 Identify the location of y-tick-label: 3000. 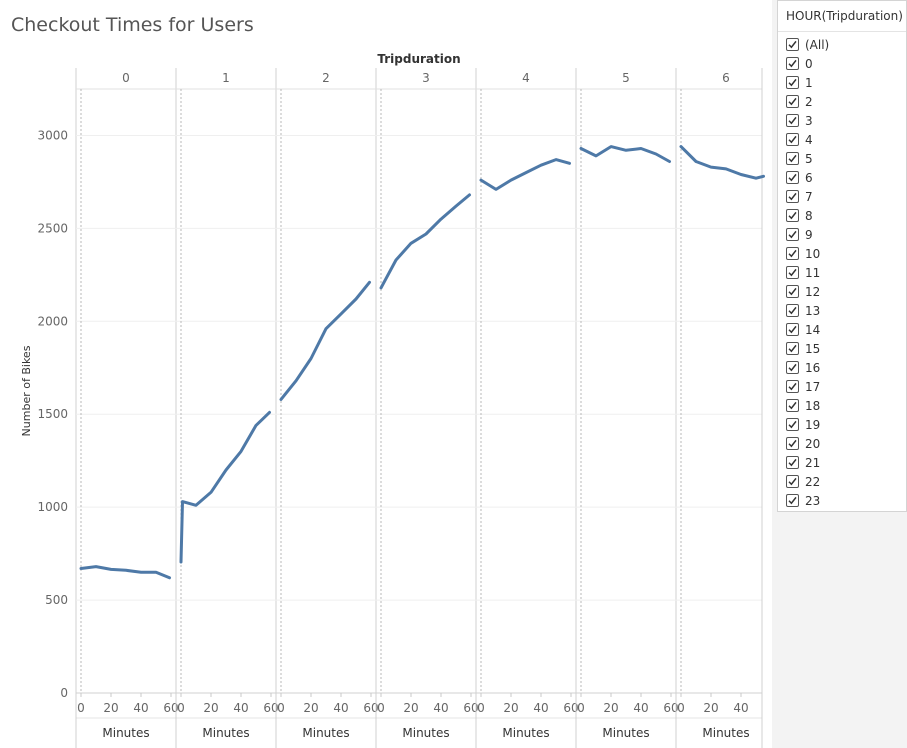
(52, 135).